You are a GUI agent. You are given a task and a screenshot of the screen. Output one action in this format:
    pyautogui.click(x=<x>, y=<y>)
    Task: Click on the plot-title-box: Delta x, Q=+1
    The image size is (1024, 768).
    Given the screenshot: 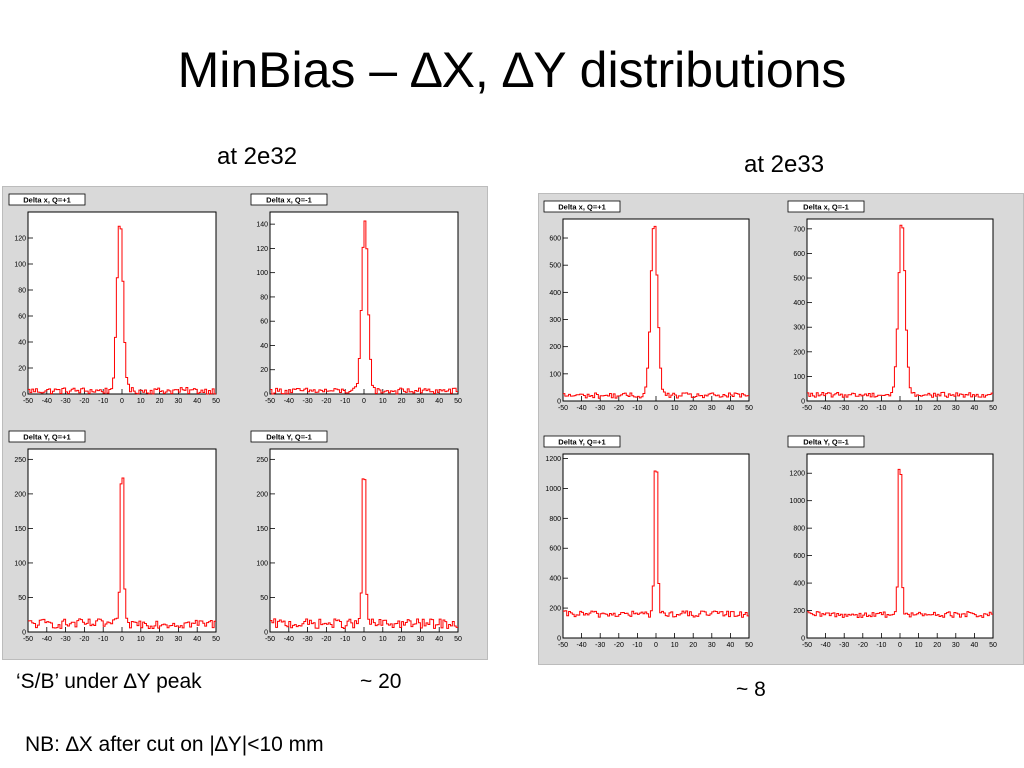 What is the action you would take?
    pyautogui.click(x=47, y=199)
    